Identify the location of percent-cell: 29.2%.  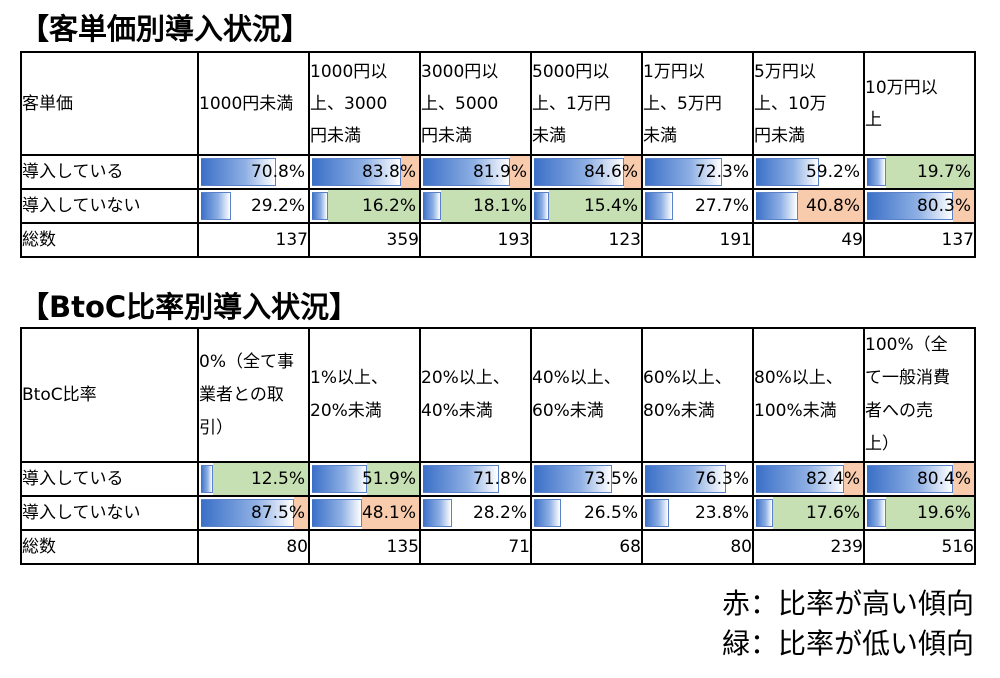
(253, 206).